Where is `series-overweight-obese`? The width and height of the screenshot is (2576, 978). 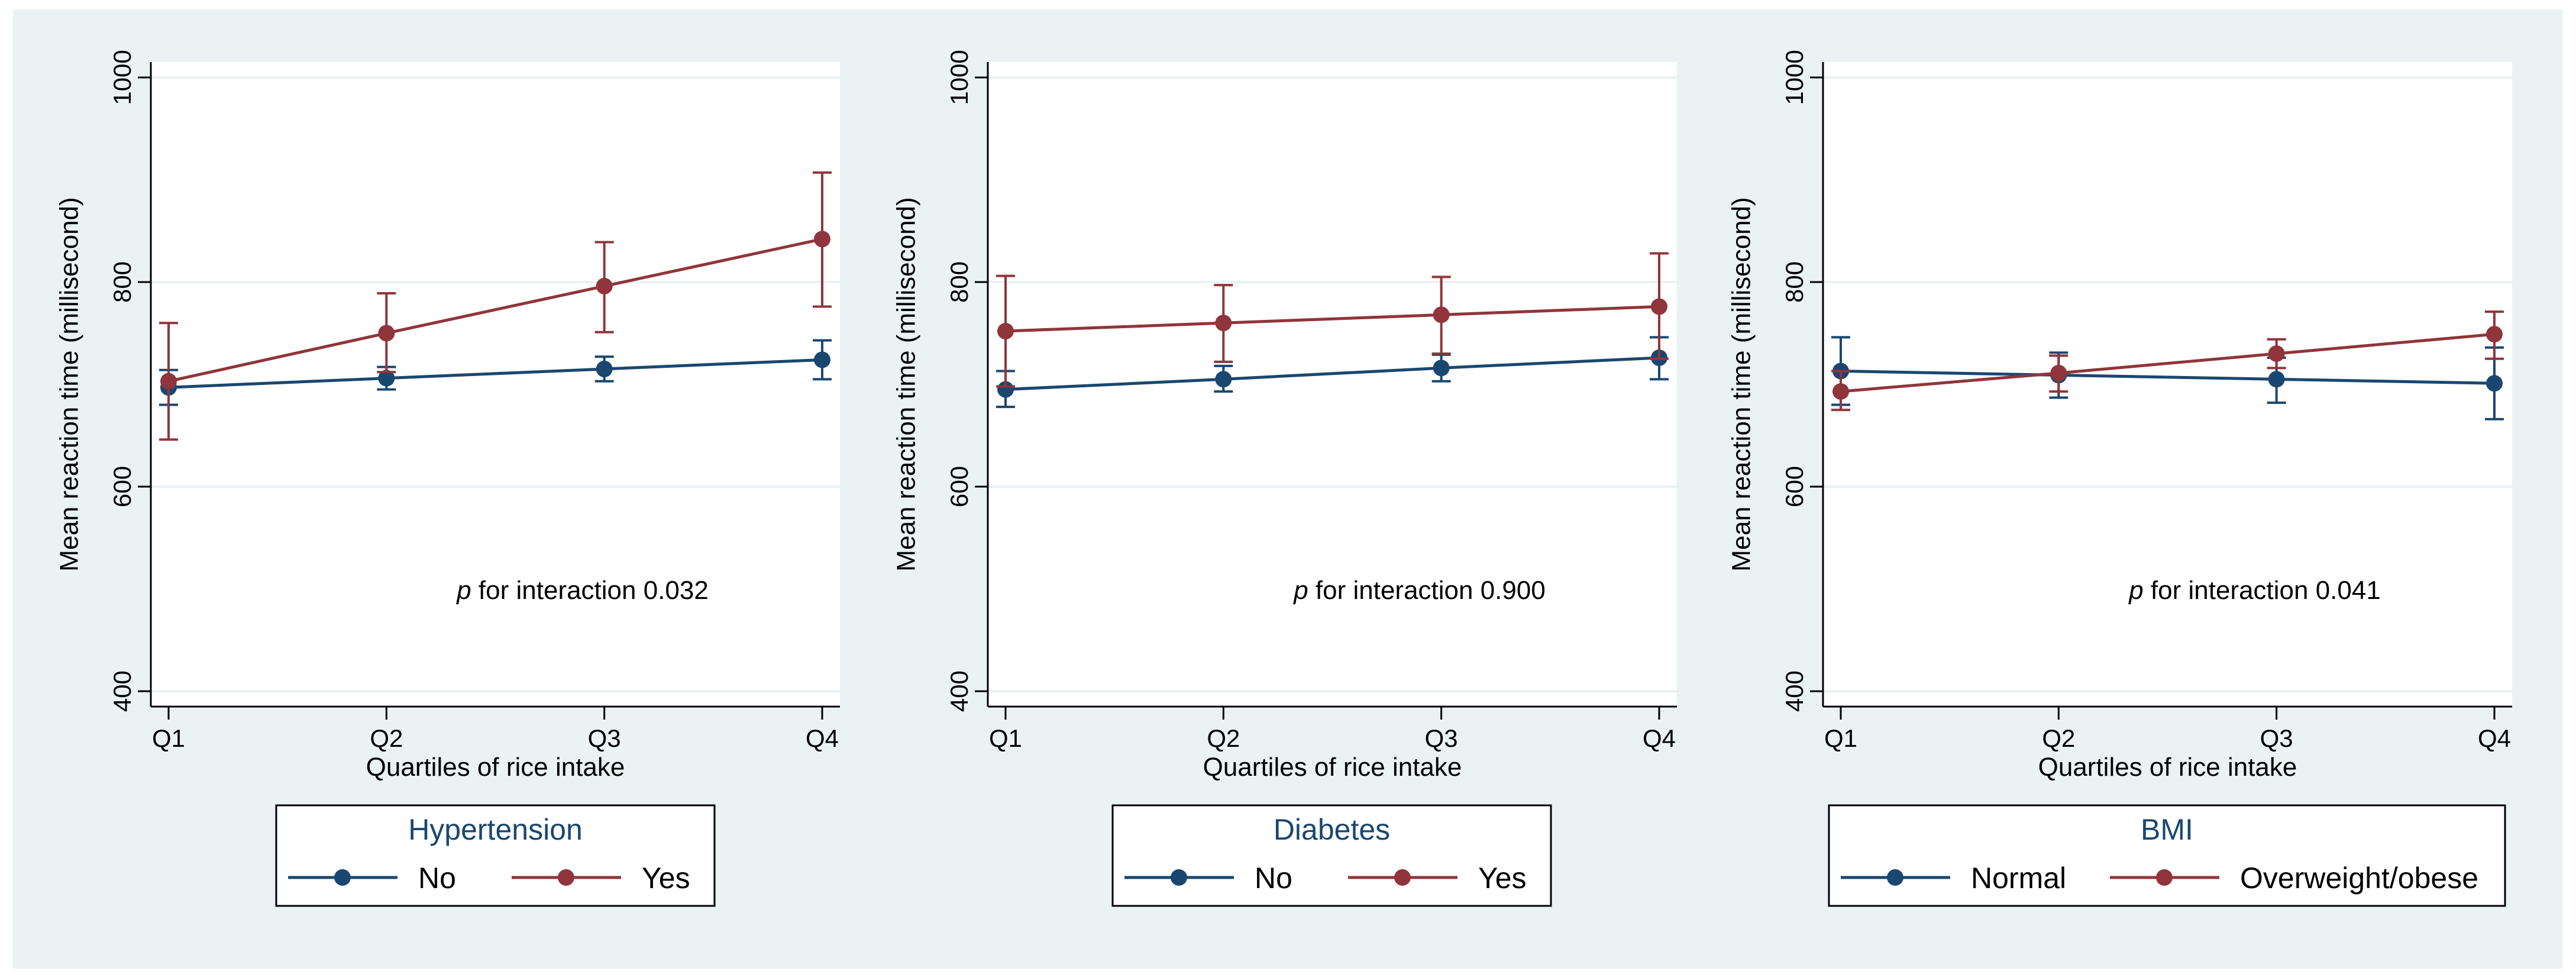
series-overweight-obese is located at coordinates (2167, 361).